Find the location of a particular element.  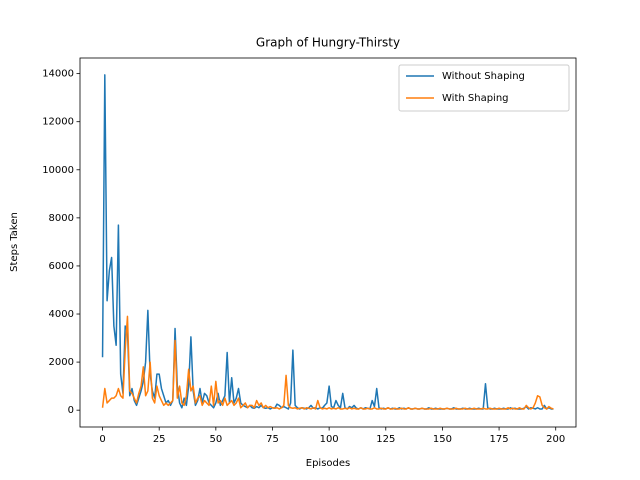

x-tick-label: 150 is located at coordinates (442, 439).